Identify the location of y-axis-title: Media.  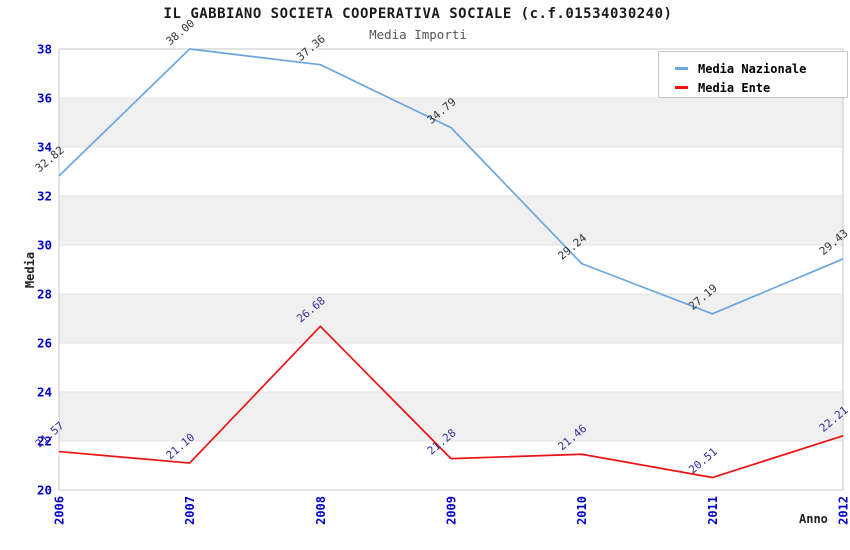
(30, 270).